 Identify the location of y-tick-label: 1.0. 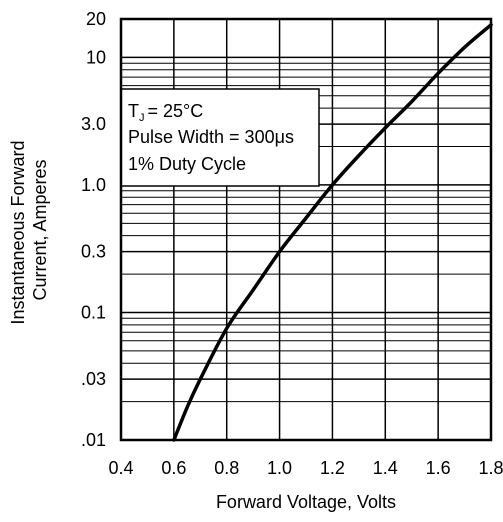
(93, 185).